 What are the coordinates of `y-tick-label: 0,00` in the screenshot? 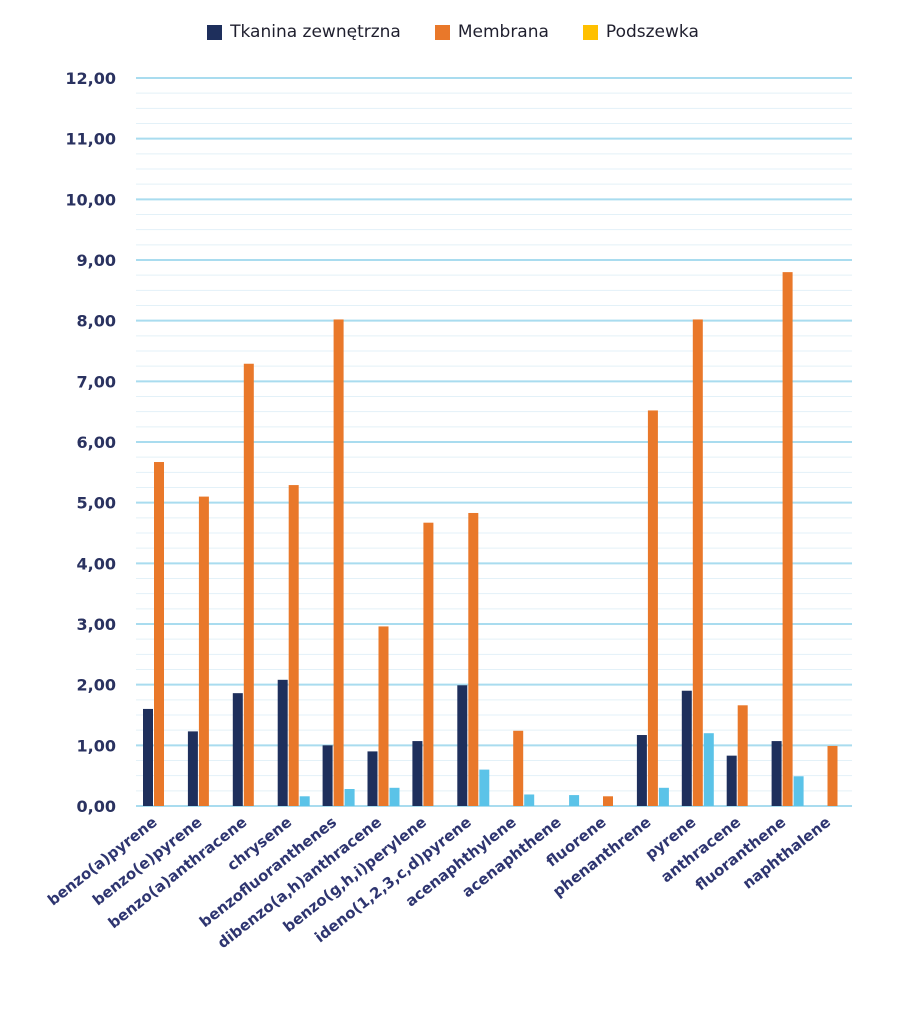 It's located at (96, 806).